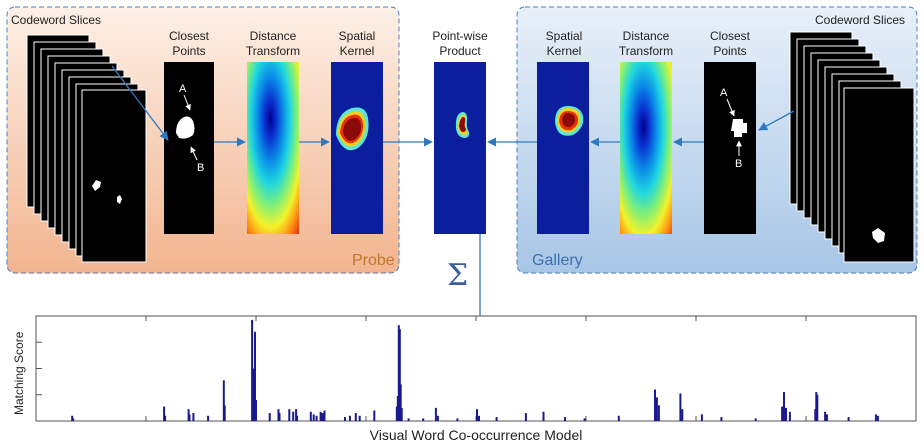  What do you see at coordinates (86, 148) in the screenshot?
I see `probe-codeword-slices` at bounding box center [86, 148].